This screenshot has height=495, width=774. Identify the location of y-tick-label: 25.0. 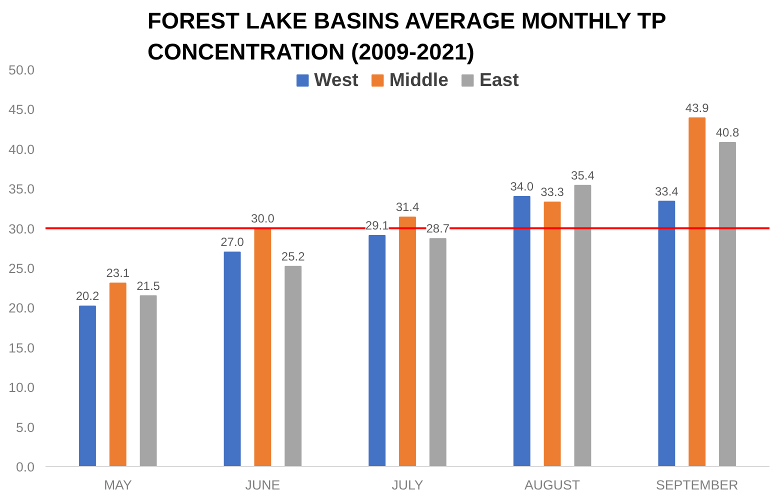
(21, 268).